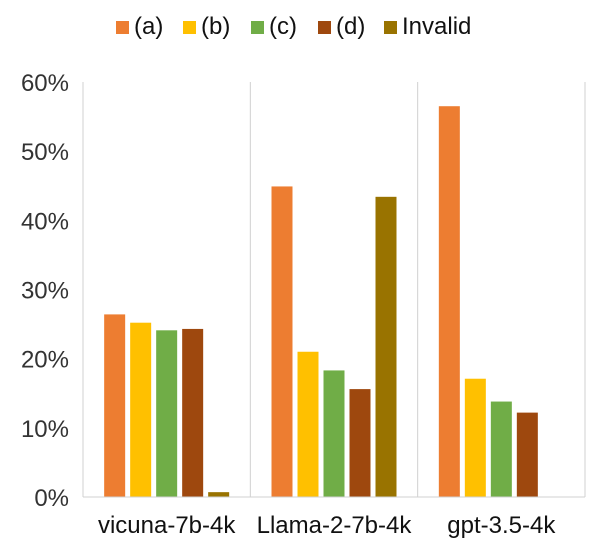 Image resolution: width=605 pixels, height=547 pixels. I want to click on legend-label: (d), so click(350, 26).